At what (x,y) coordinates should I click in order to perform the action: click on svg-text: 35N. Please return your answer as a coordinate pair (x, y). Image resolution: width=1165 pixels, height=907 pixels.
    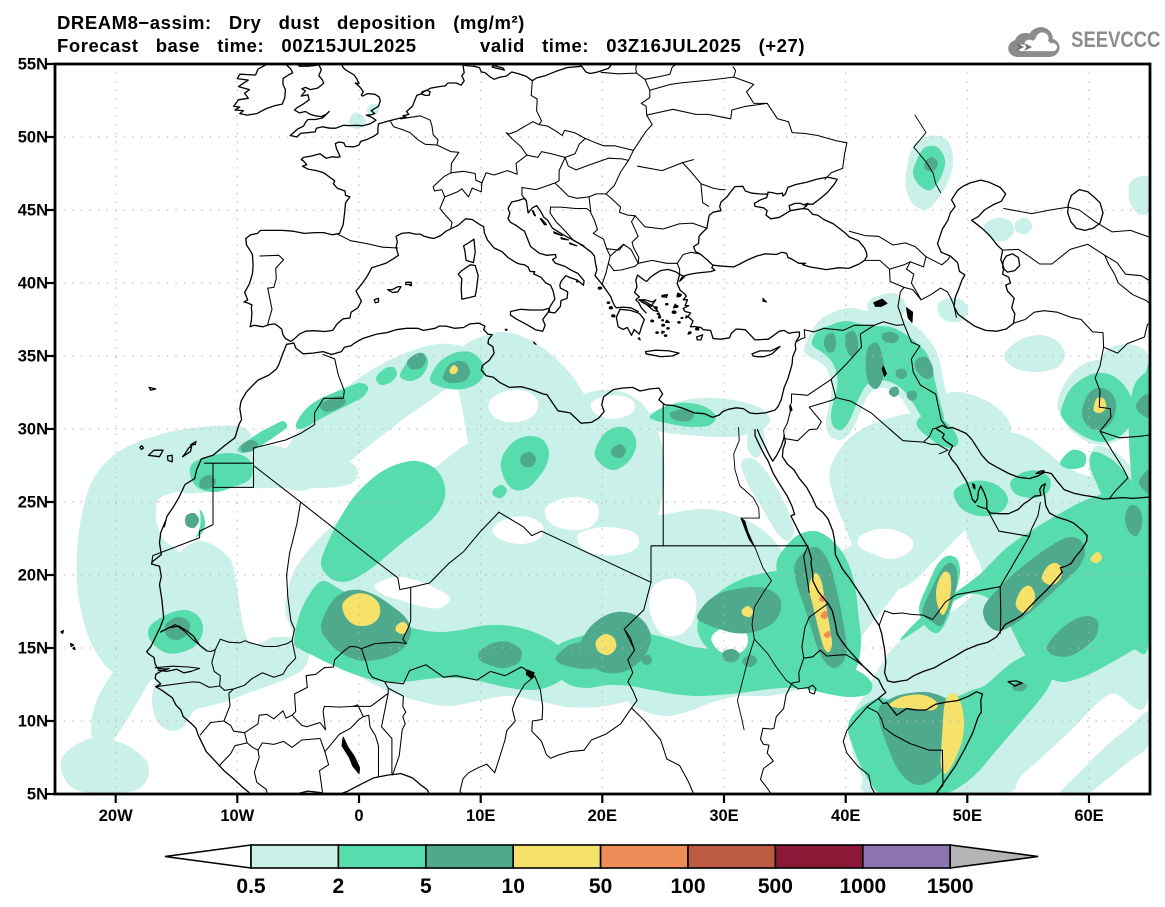
    Looking at the image, I should click on (33, 357).